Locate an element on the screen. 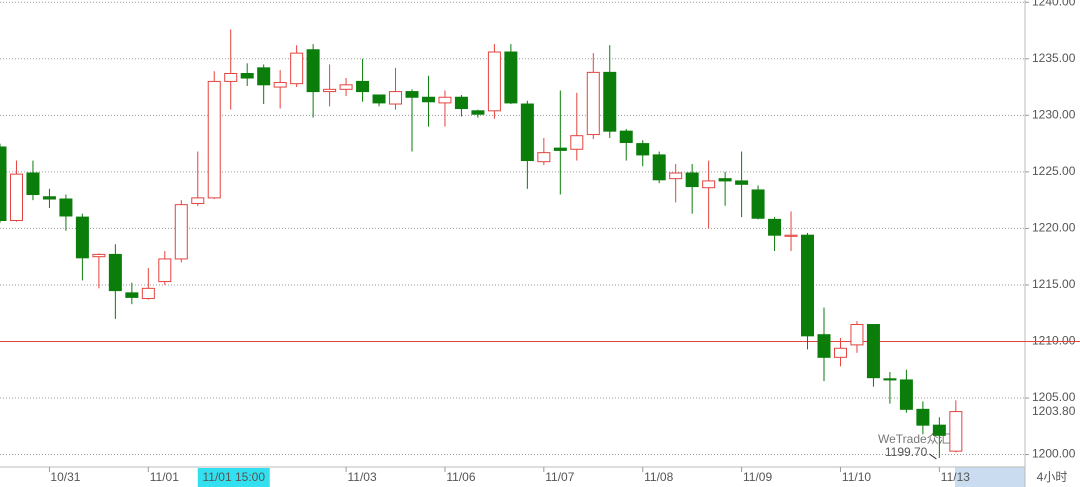 This screenshot has width=1080, height=487. x-tick-label: 11/10 is located at coordinates (856, 477).